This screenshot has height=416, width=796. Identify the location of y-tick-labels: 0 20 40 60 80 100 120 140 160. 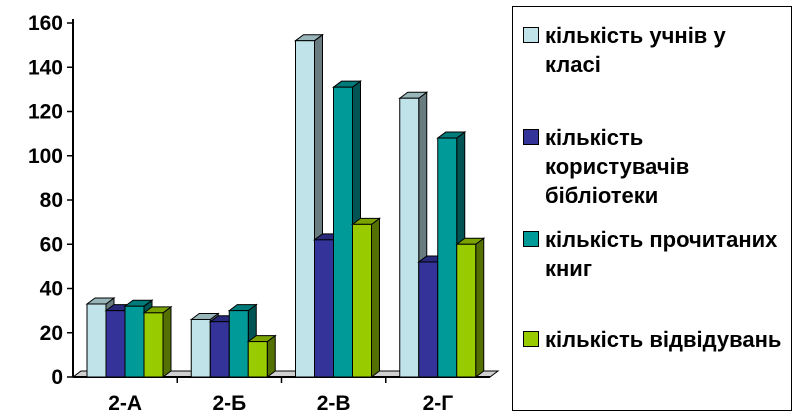
(45, 200).